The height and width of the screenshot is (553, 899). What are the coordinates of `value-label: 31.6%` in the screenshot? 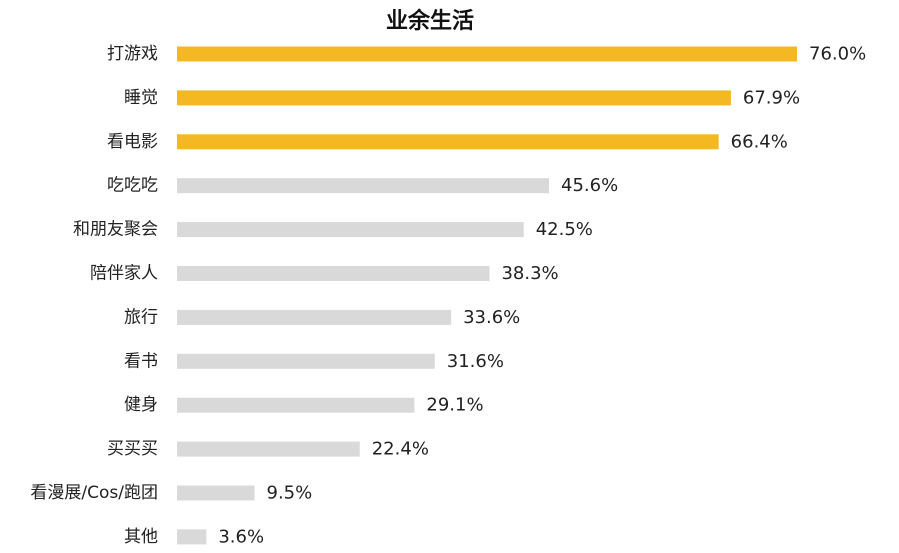 It's located at (475, 361).